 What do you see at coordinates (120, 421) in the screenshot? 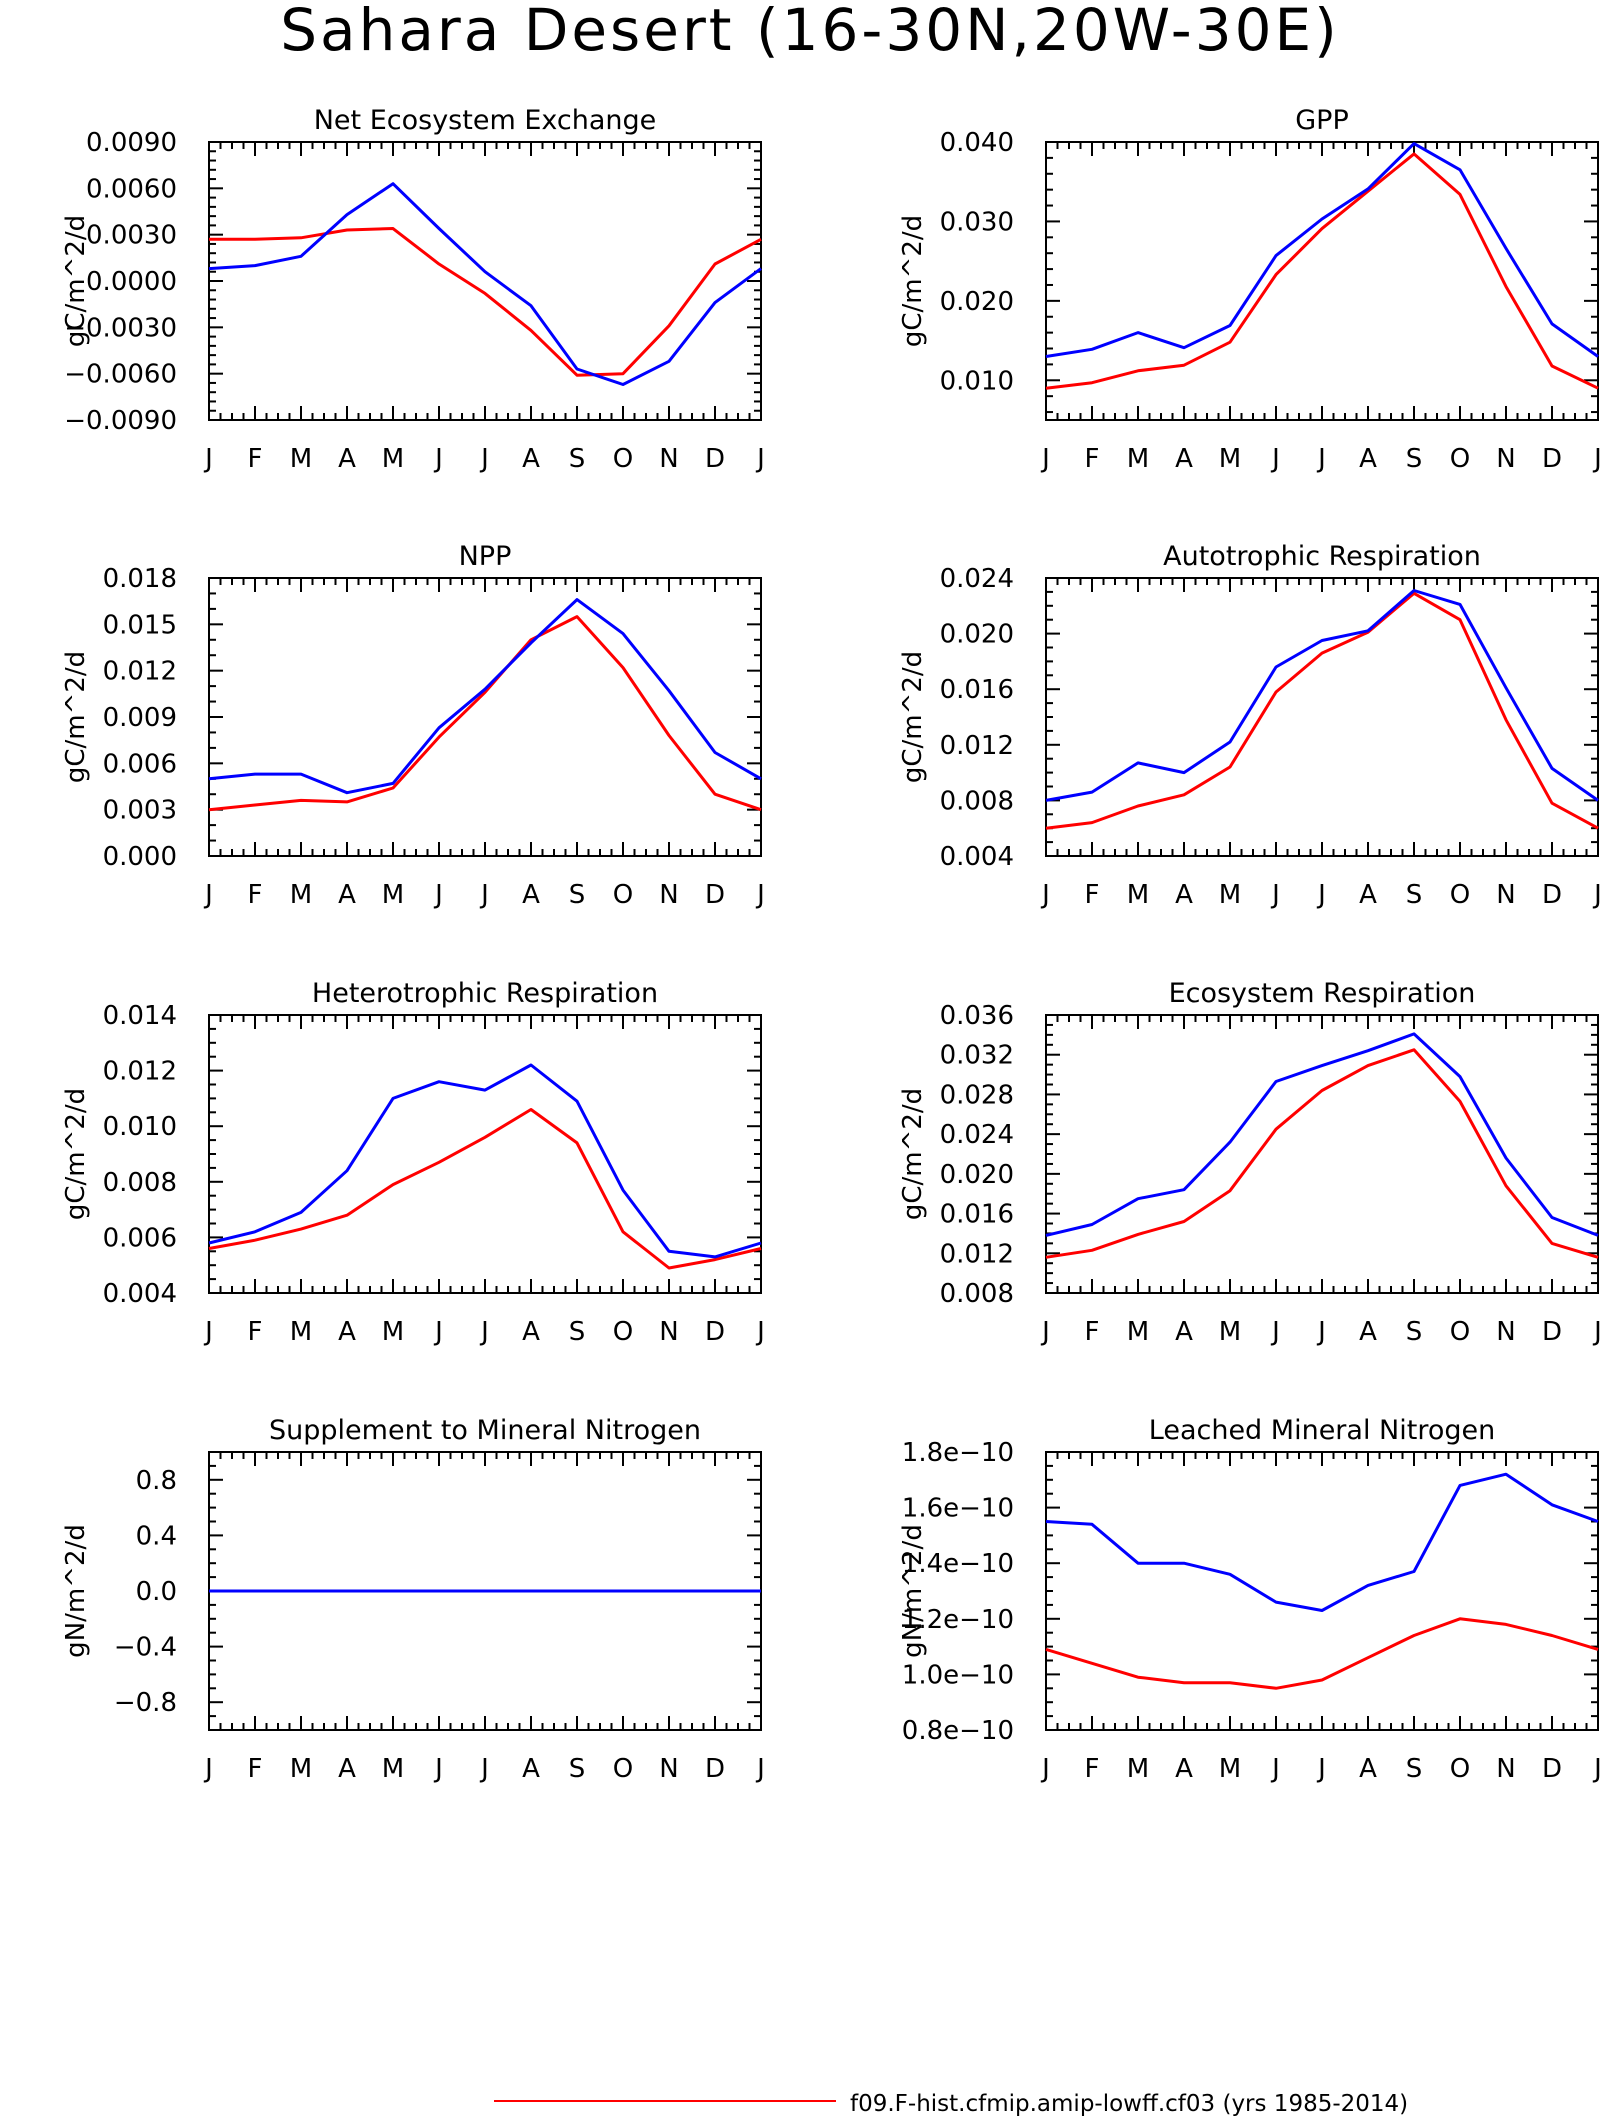
I see `y-tick-label: −0.0090` at bounding box center [120, 421].